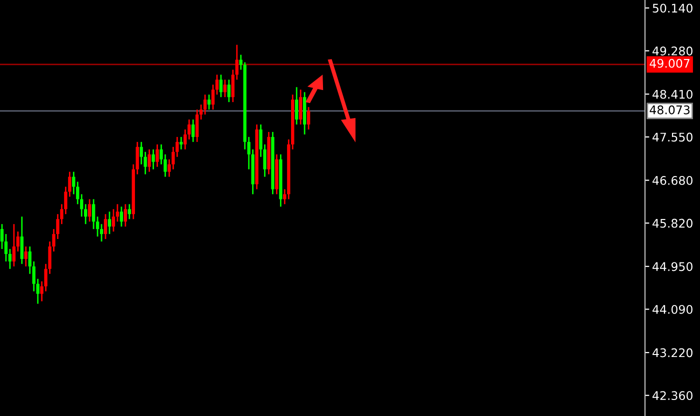  I want to click on y-tick-label: 44.090, so click(672, 309).